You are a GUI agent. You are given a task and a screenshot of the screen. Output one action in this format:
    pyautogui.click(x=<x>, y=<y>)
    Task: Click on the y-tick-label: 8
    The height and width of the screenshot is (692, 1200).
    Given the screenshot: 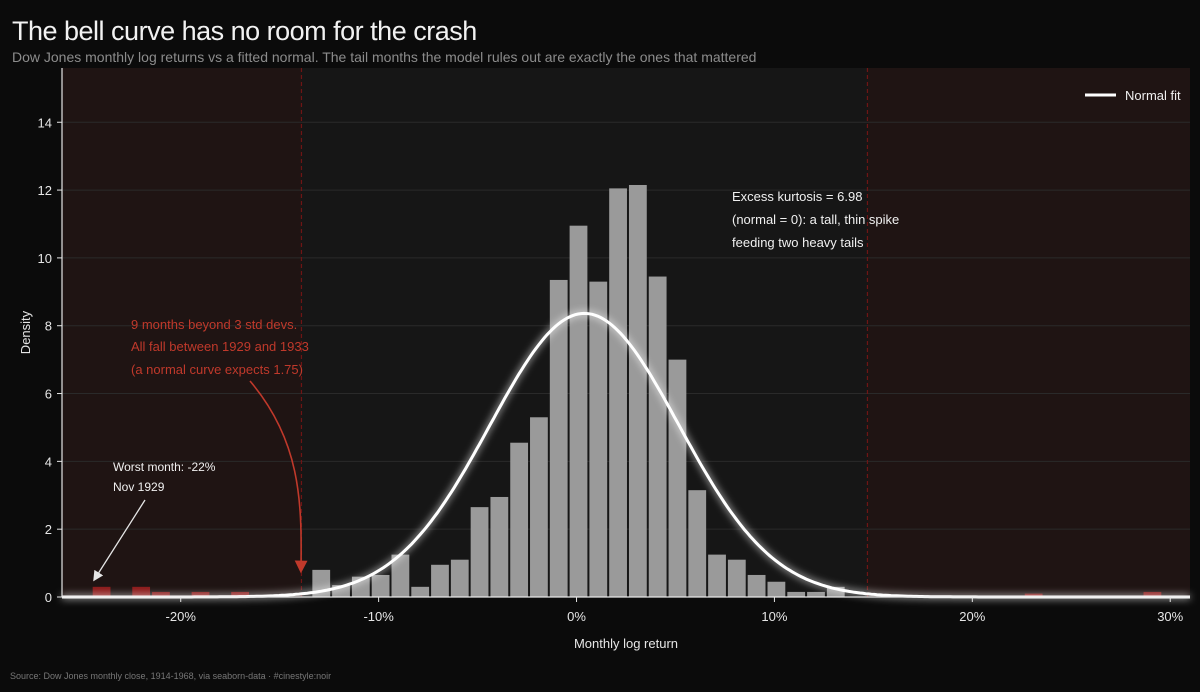 What is the action you would take?
    pyautogui.click(x=48, y=326)
    